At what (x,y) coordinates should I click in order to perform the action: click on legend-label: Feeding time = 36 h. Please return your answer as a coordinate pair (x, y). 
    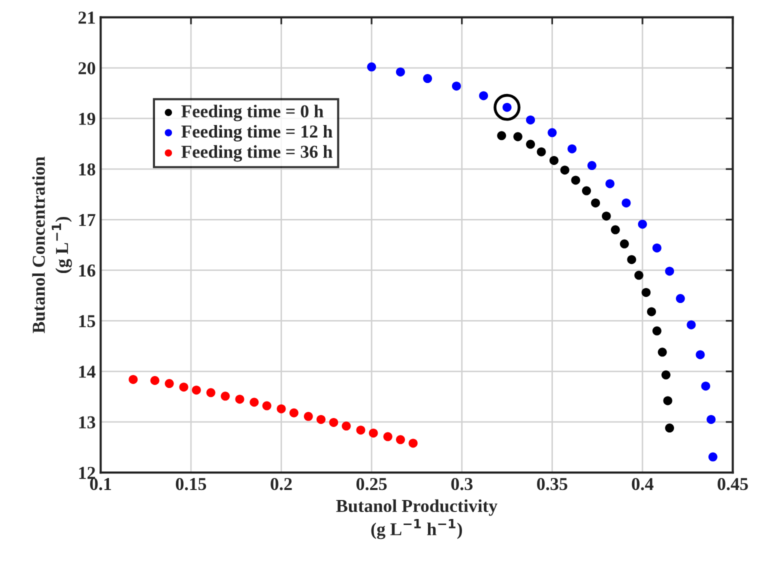
    Looking at the image, I should click on (256, 153).